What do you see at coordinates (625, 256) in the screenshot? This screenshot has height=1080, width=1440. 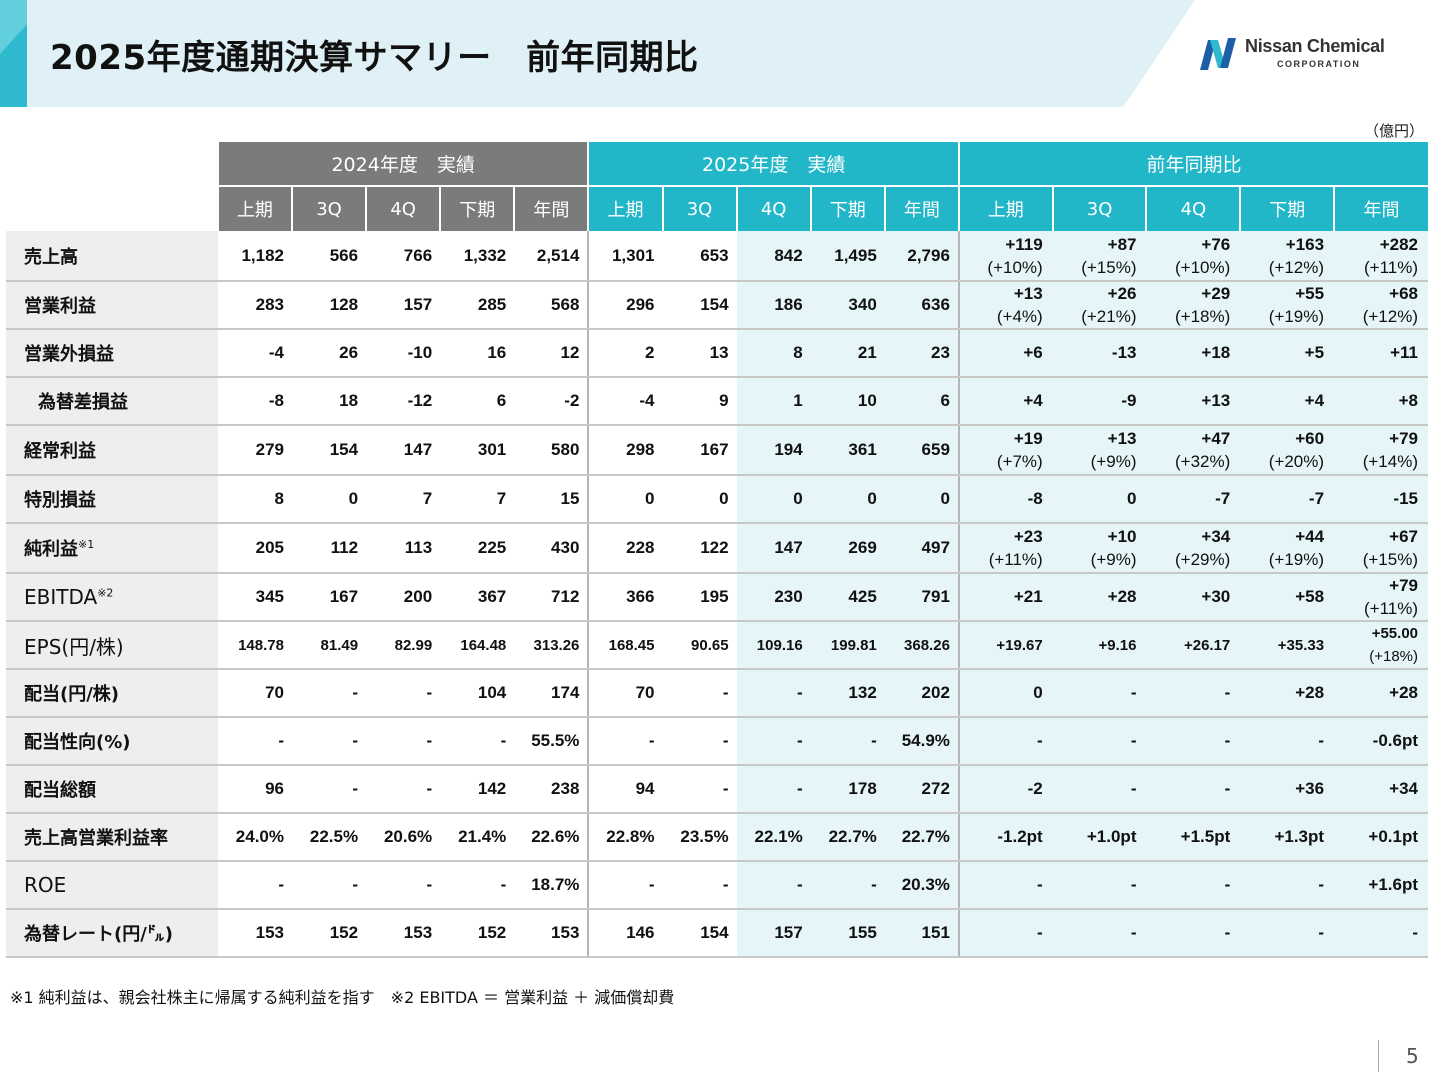 I see `cell-2025: 1,301` at bounding box center [625, 256].